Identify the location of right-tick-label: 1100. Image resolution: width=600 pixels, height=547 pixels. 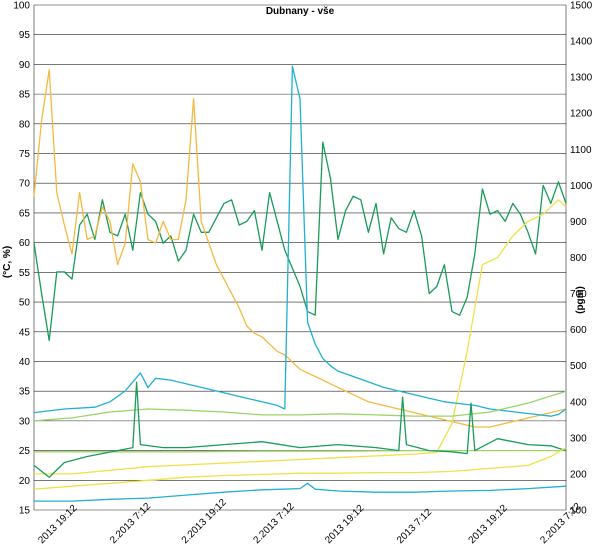
(581, 150).